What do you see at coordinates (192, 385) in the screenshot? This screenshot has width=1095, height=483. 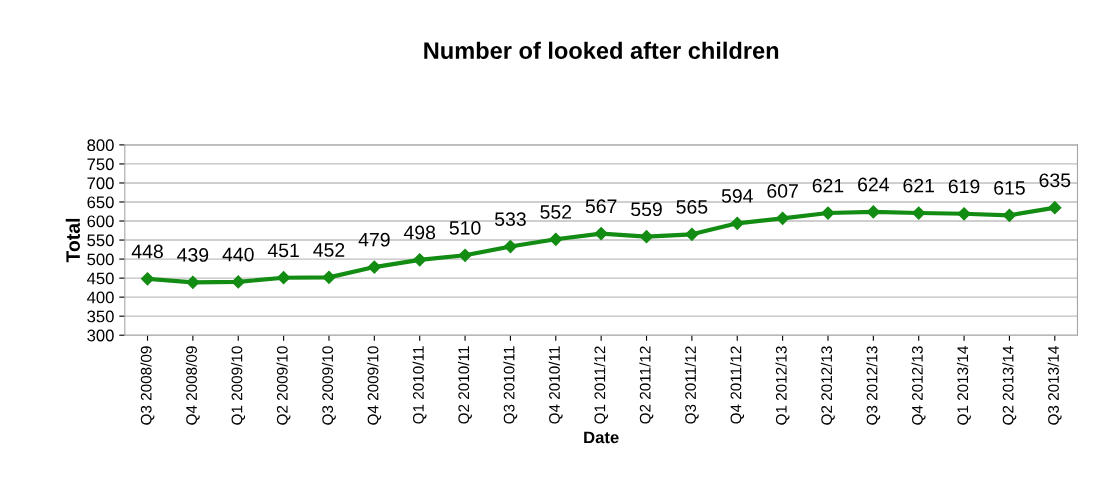 I see `x-tick-label: Q4 2008/09` at bounding box center [192, 385].